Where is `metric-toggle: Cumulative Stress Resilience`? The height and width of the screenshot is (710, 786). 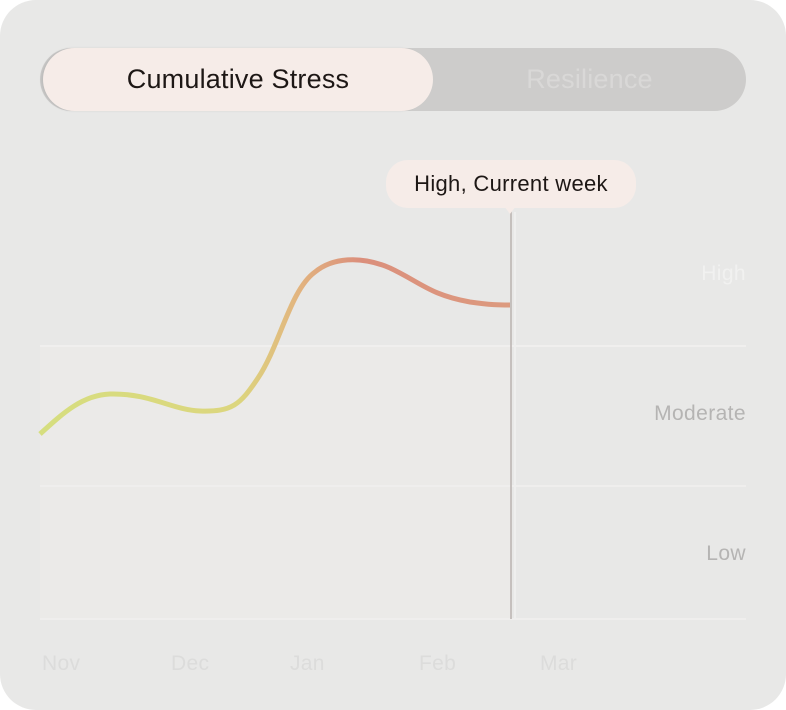 metric-toggle: Cumulative Stress Resilience is located at coordinates (393, 79).